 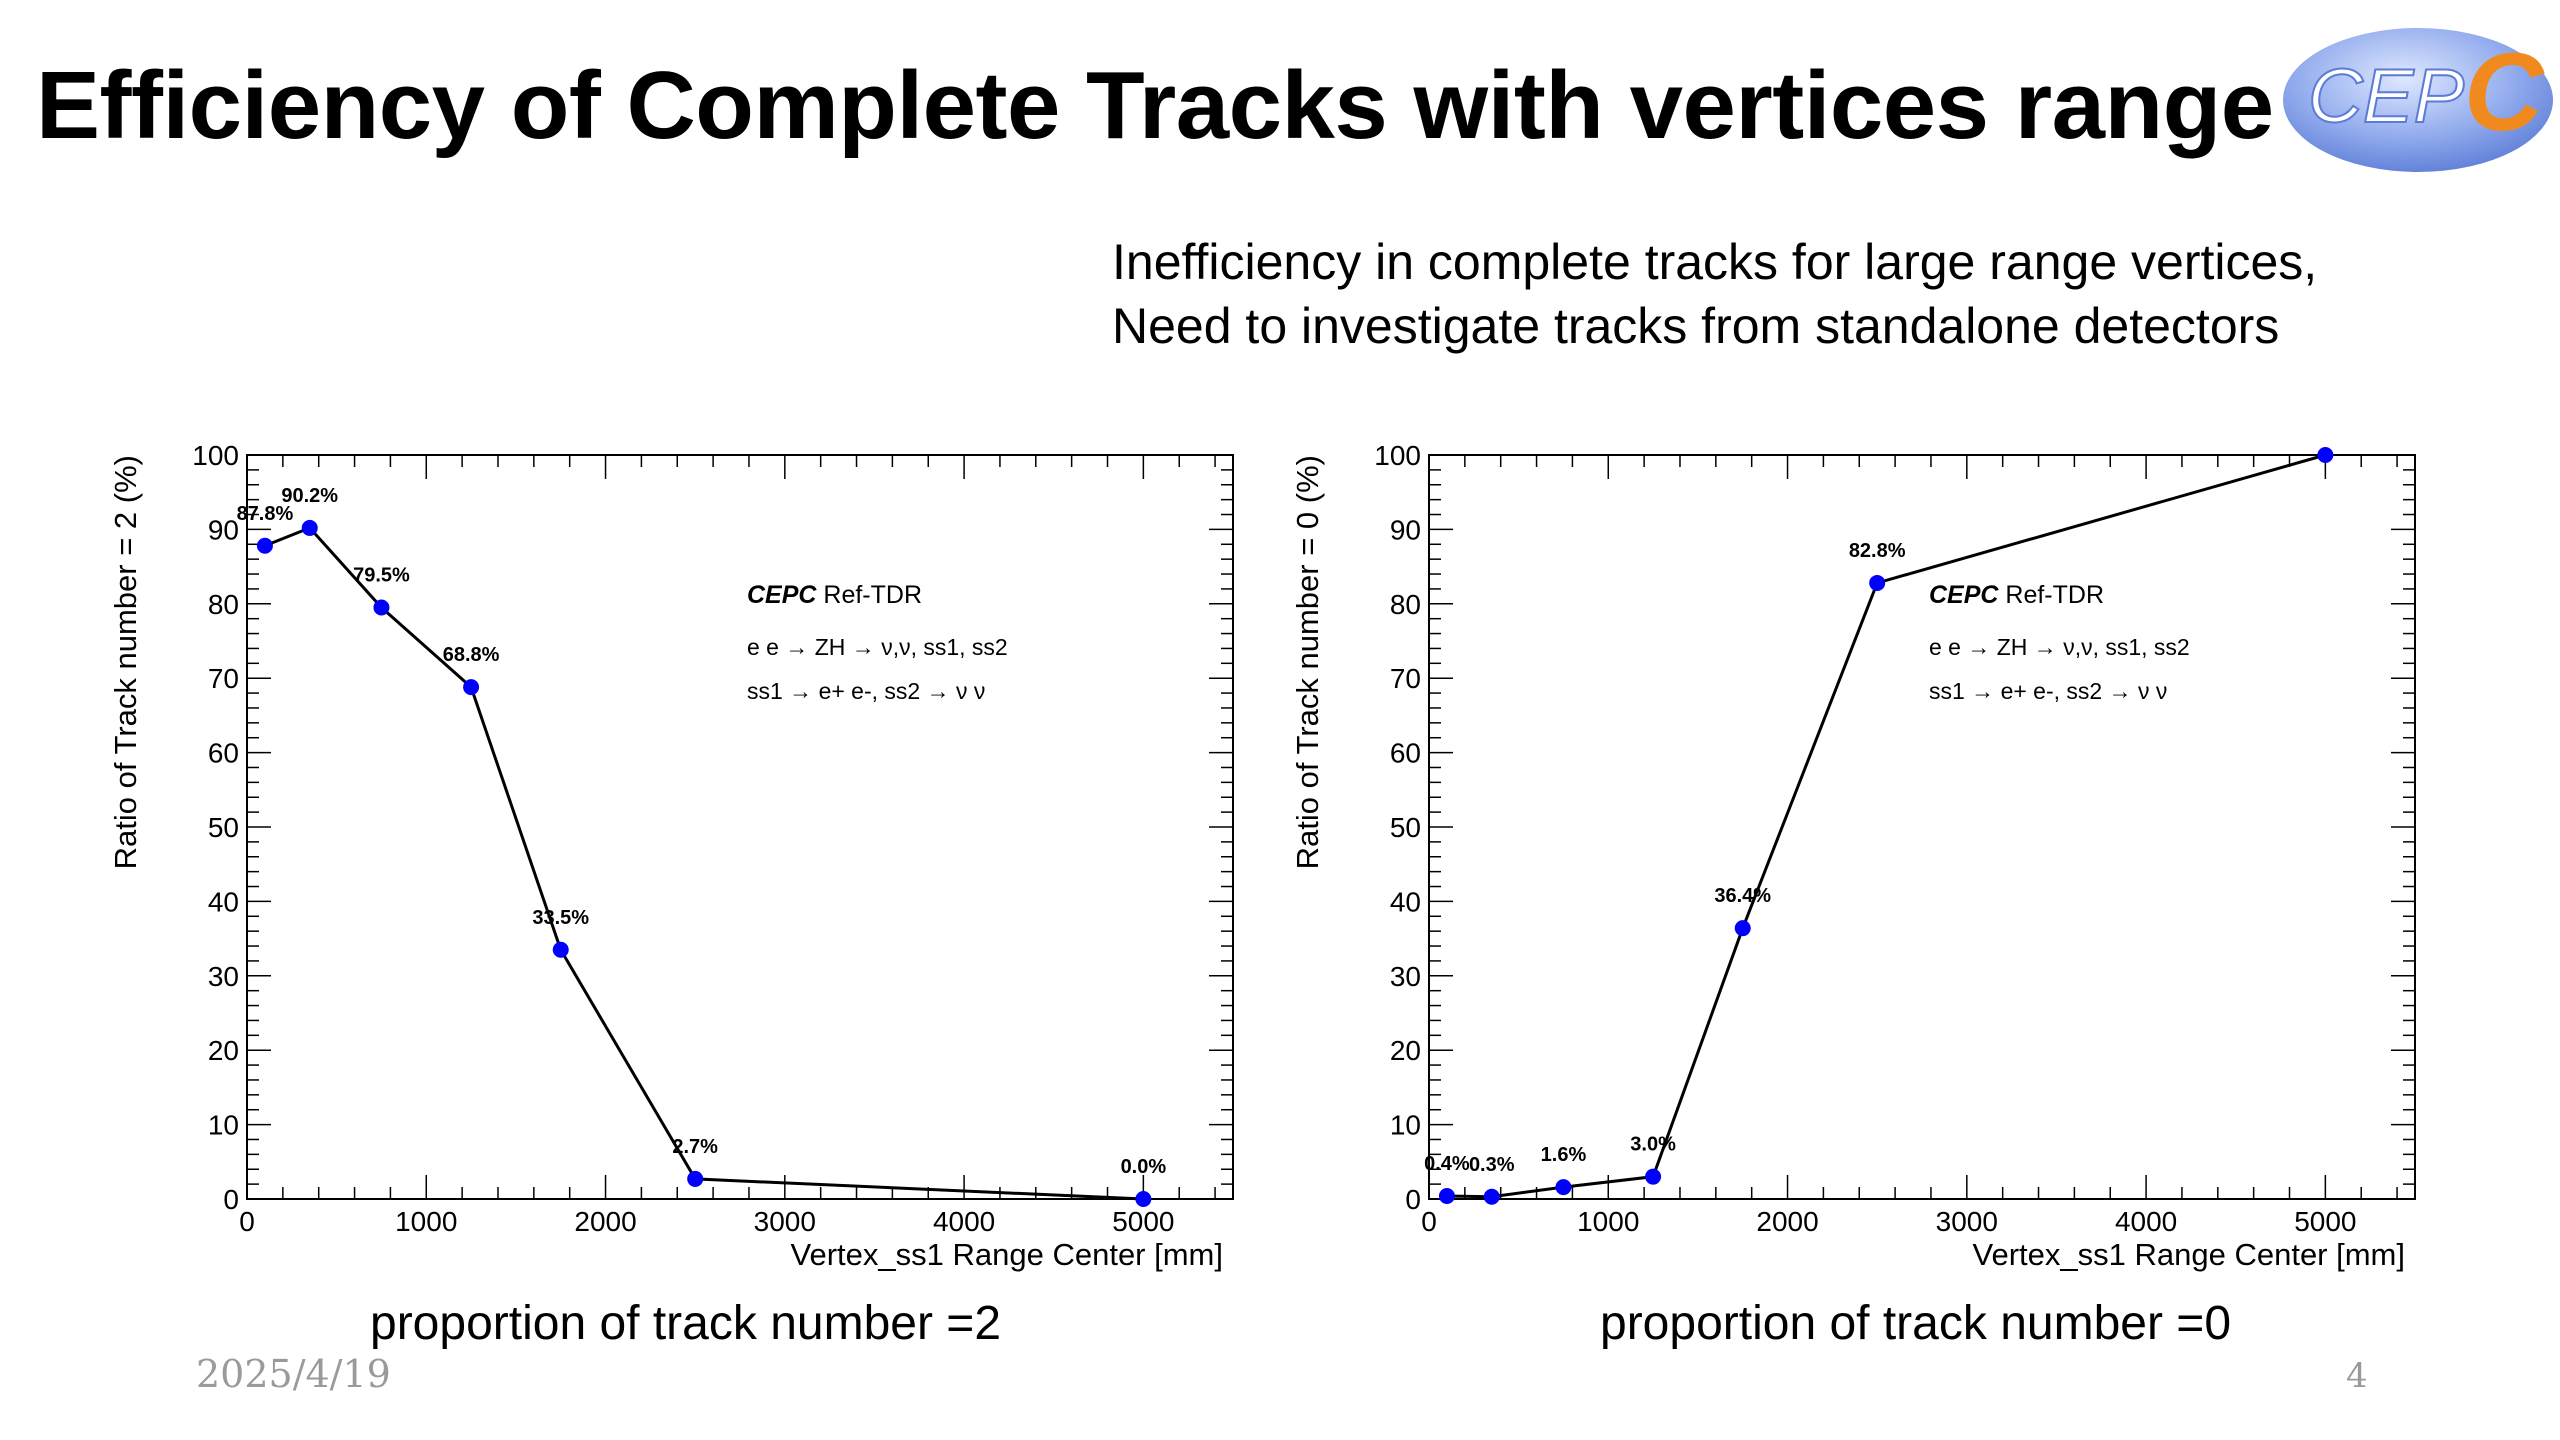 What do you see at coordinates (1916, 1323) in the screenshot?
I see `caption-right: proportion of track number =0` at bounding box center [1916, 1323].